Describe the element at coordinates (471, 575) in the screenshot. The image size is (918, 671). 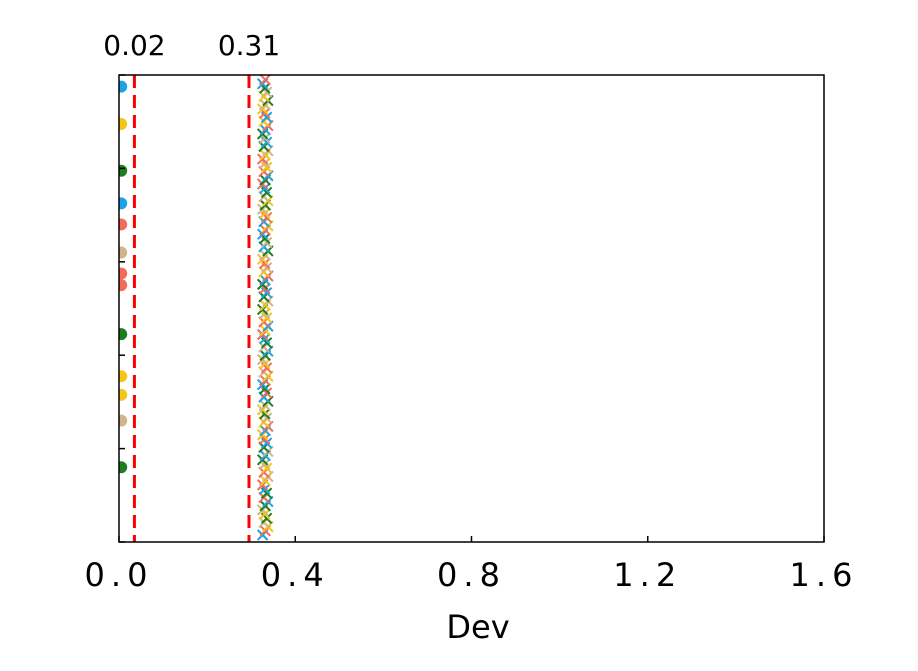
I see `x-tick-label-2: 0.8` at that location.